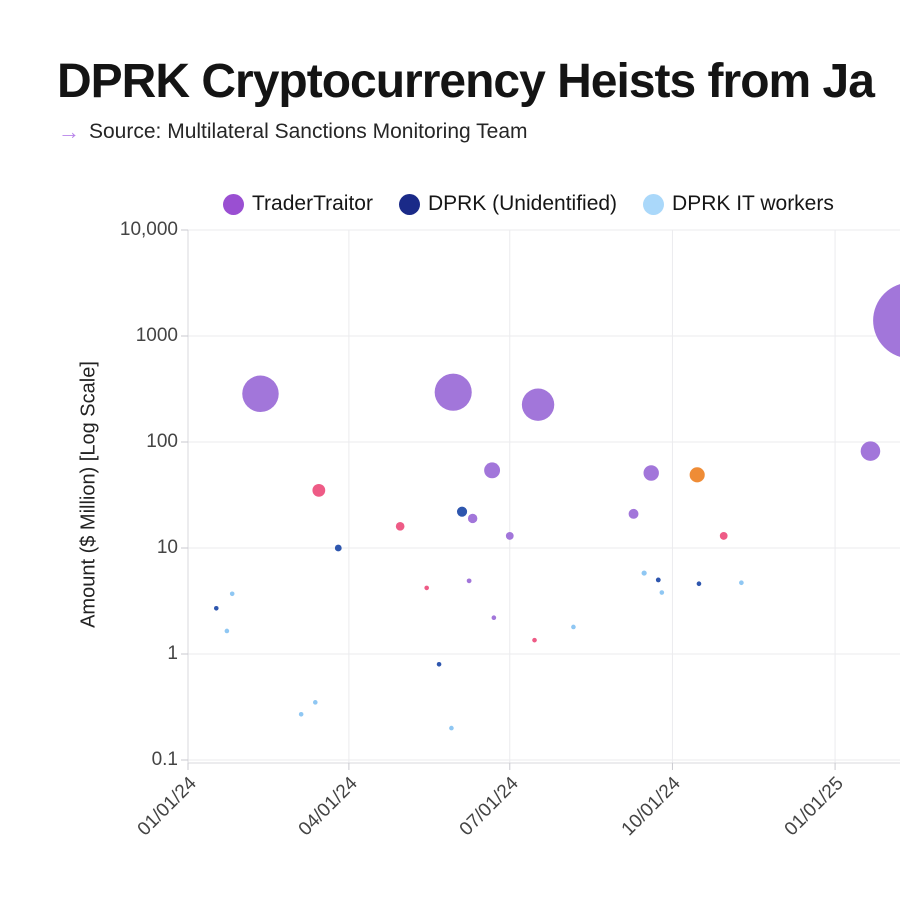 This screenshot has width=900, height=900. What do you see at coordinates (522, 203) in the screenshot?
I see `legend-label: DPRK (Unidentified)` at bounding box center [522, 203].